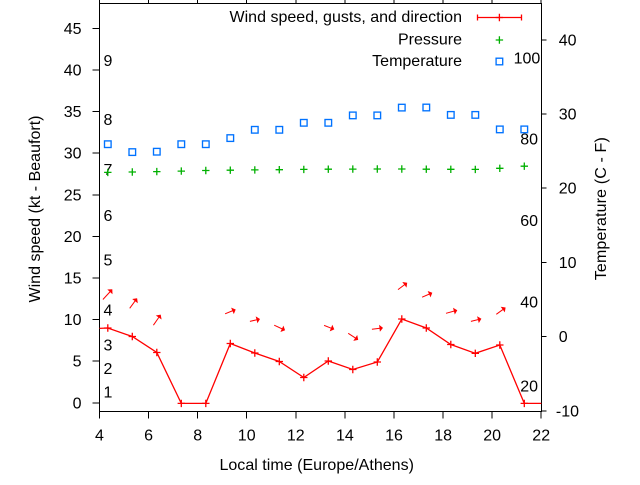 Image resolution: width=640 pixels, height=485 pixels. Describe the element at coordinates (443, 435) in the screenshot. I see `svg-text: 18` at that location.